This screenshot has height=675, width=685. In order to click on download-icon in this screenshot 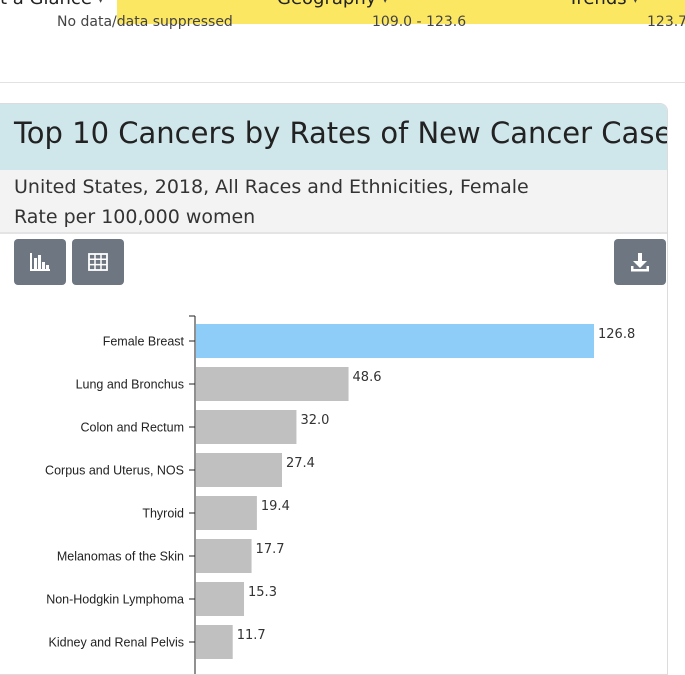, I will do `click(640, 262)`.